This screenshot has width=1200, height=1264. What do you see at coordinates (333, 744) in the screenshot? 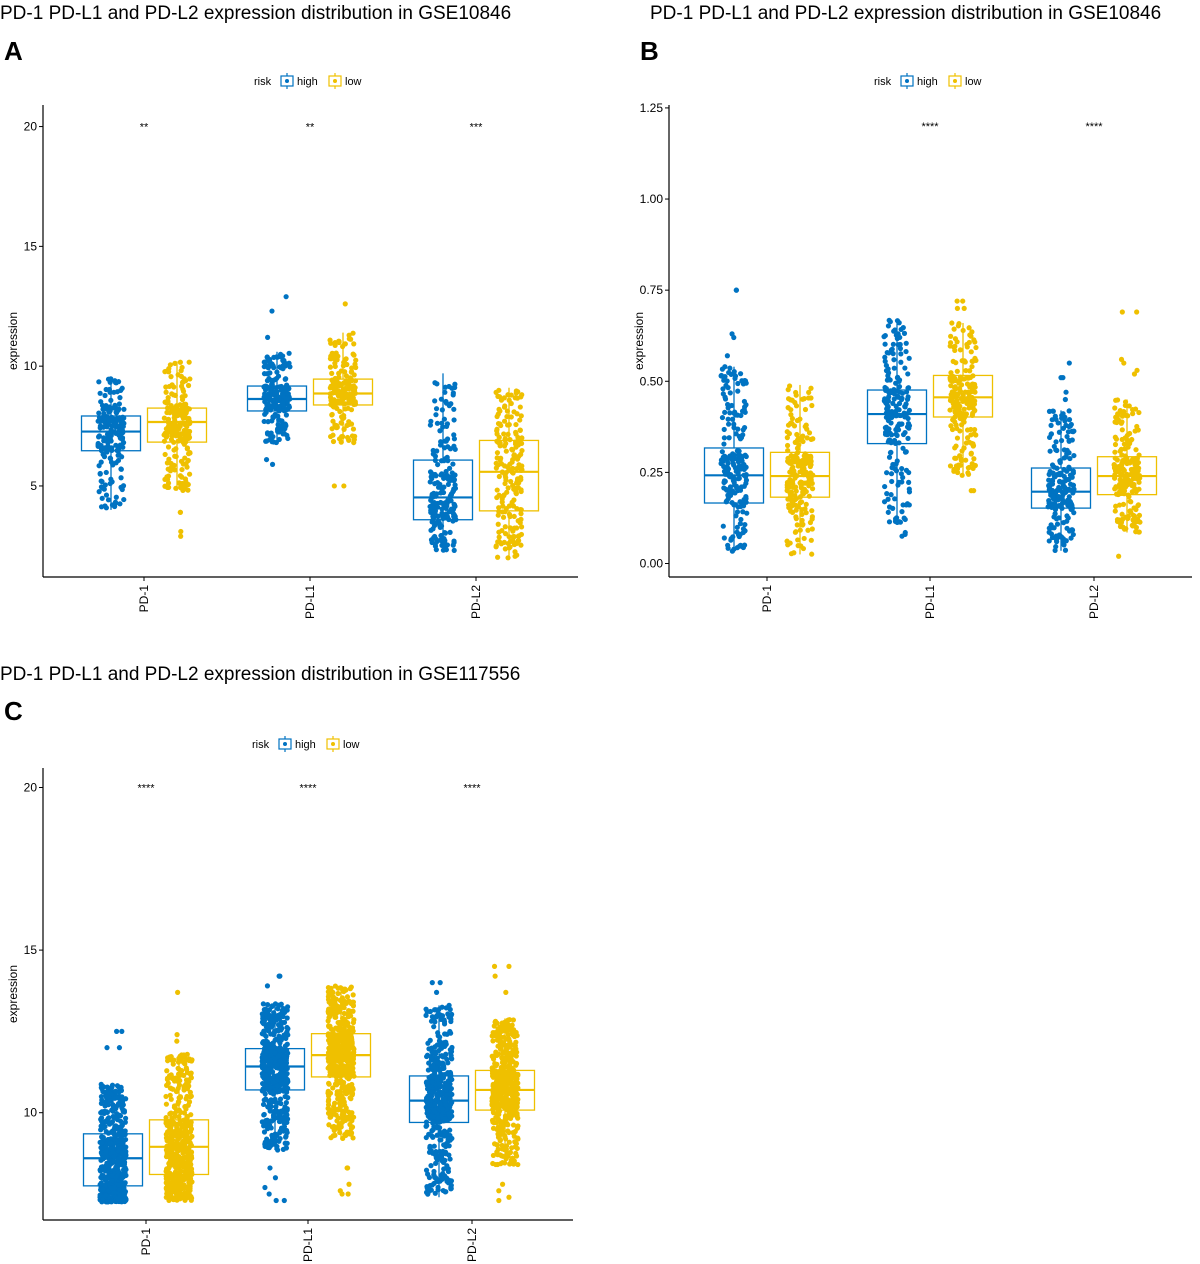
I see `legend-key-point` at bounding box center [333, 744].